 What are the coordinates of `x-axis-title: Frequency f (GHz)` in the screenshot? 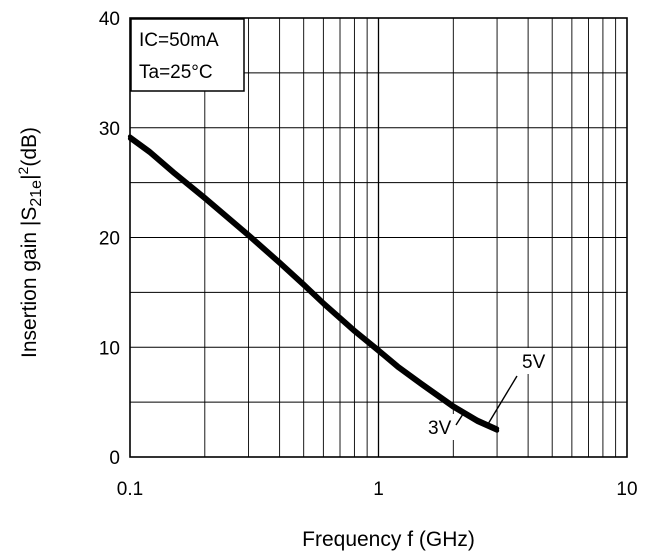 It's located at (388, 539).